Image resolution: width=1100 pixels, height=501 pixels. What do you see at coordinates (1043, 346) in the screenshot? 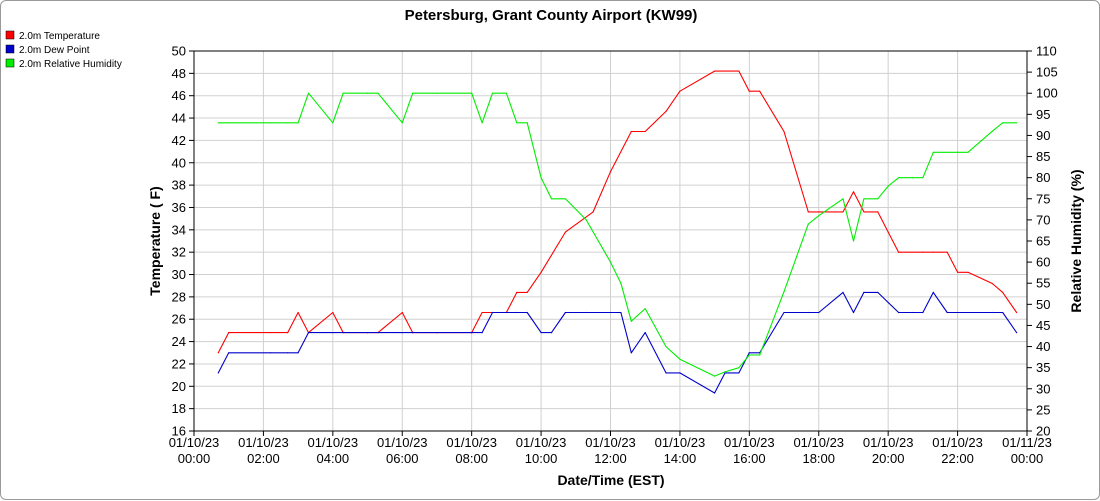
I see `y2-tick-label: 40` at bounding box center [1043, 346].